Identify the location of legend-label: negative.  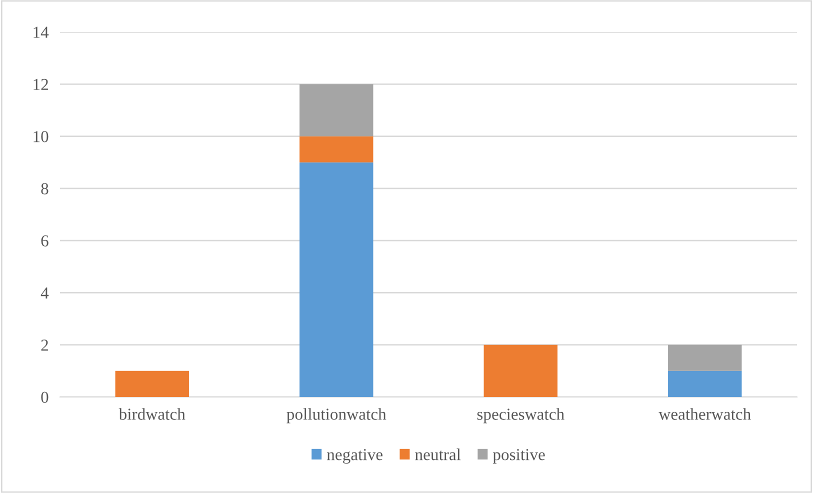
(354, 456).